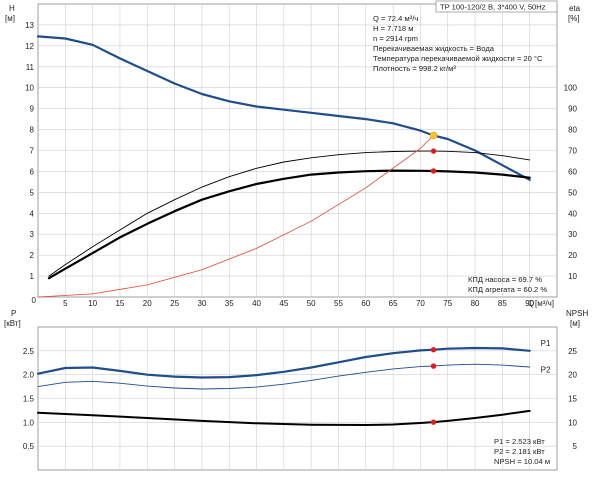 Image resolution: width=600 pixels, height=479 pixels. I want to click on x-tick-label: 50, so click(311, 303).